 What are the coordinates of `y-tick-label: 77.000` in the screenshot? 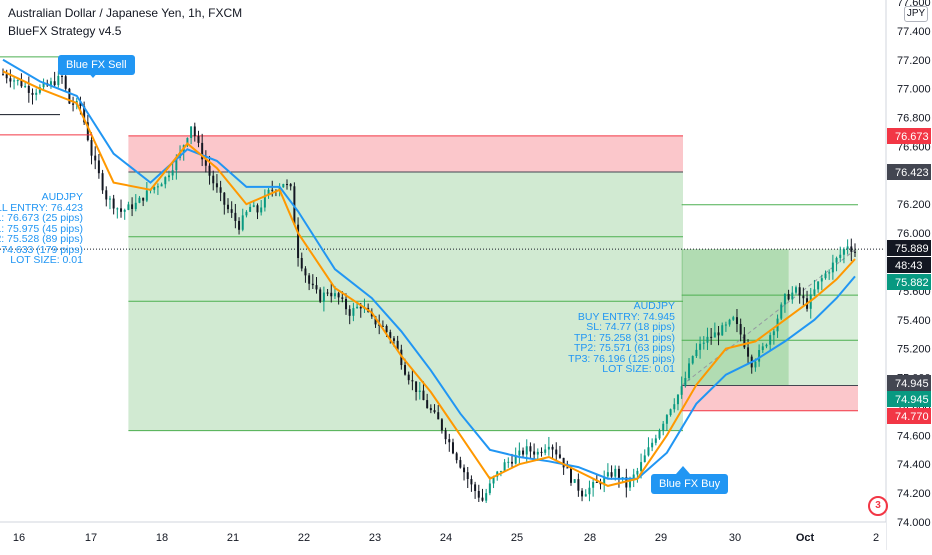 It's located at (914, 90).